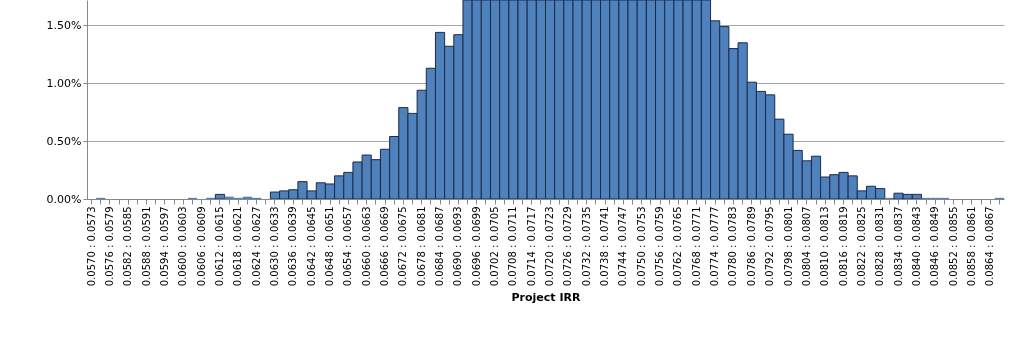 The width and height of the screenshot is (1024, 339). Describe the element at coordinates (311, 246) in the screenshot. I see `x-tick-label: 0.0642 : 0.0645` at that location.